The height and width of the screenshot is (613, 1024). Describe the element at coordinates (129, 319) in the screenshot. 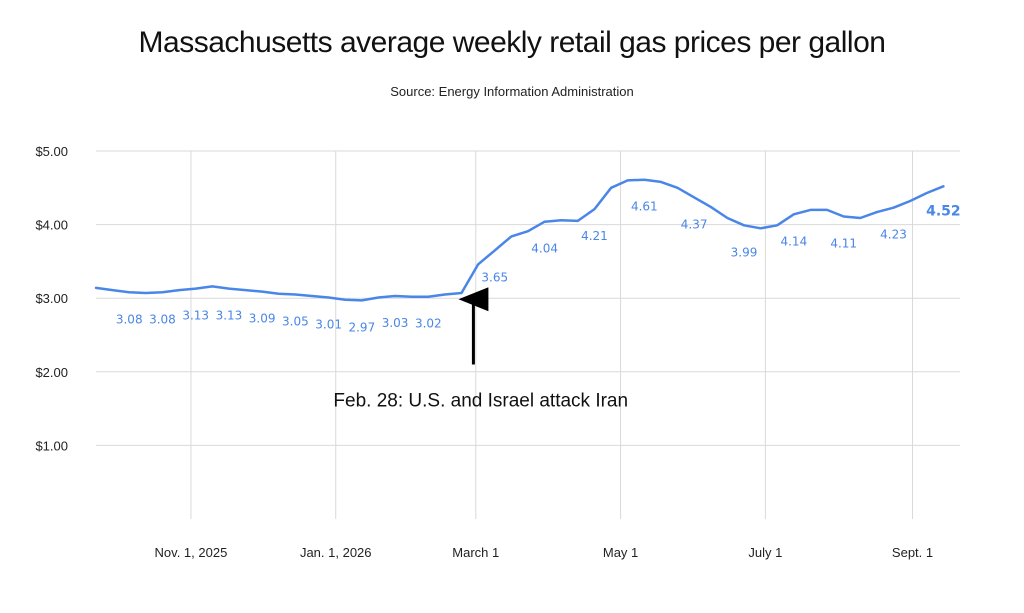

I see `data-label-0: 3.08` at that location.